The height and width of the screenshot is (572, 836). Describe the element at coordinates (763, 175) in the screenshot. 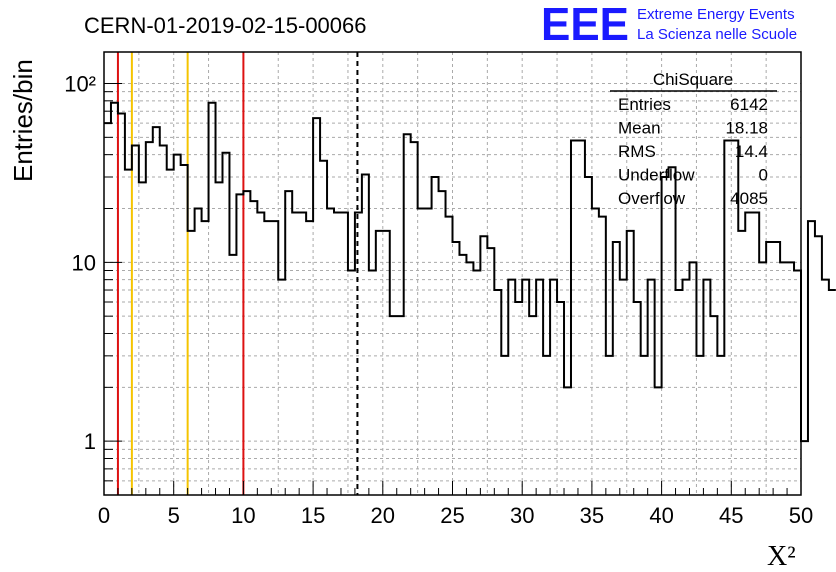

I see `stats-row-value: 0` at that location.